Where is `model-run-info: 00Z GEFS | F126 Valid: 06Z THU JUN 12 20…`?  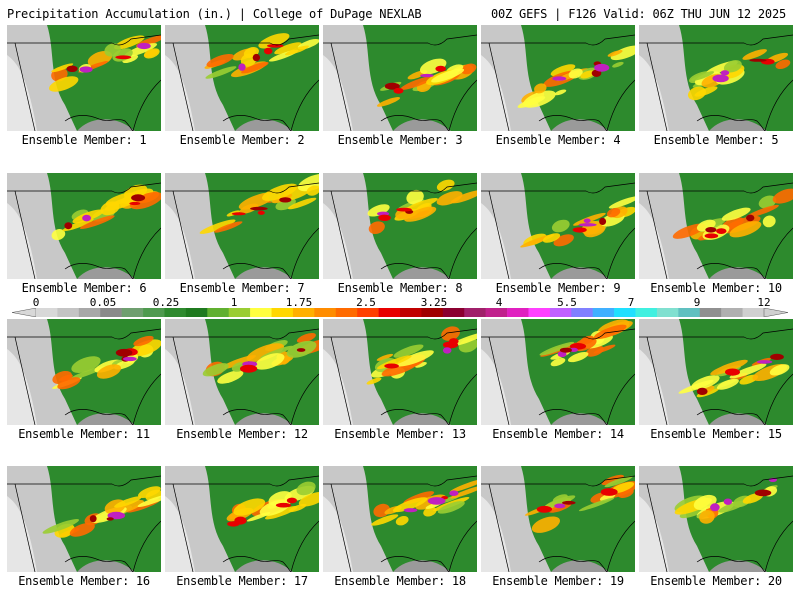
model-run-info: 00Z GEFS | F126 Valid: 06Z THU JUN 12 20… is located at coordinates (638, 14).